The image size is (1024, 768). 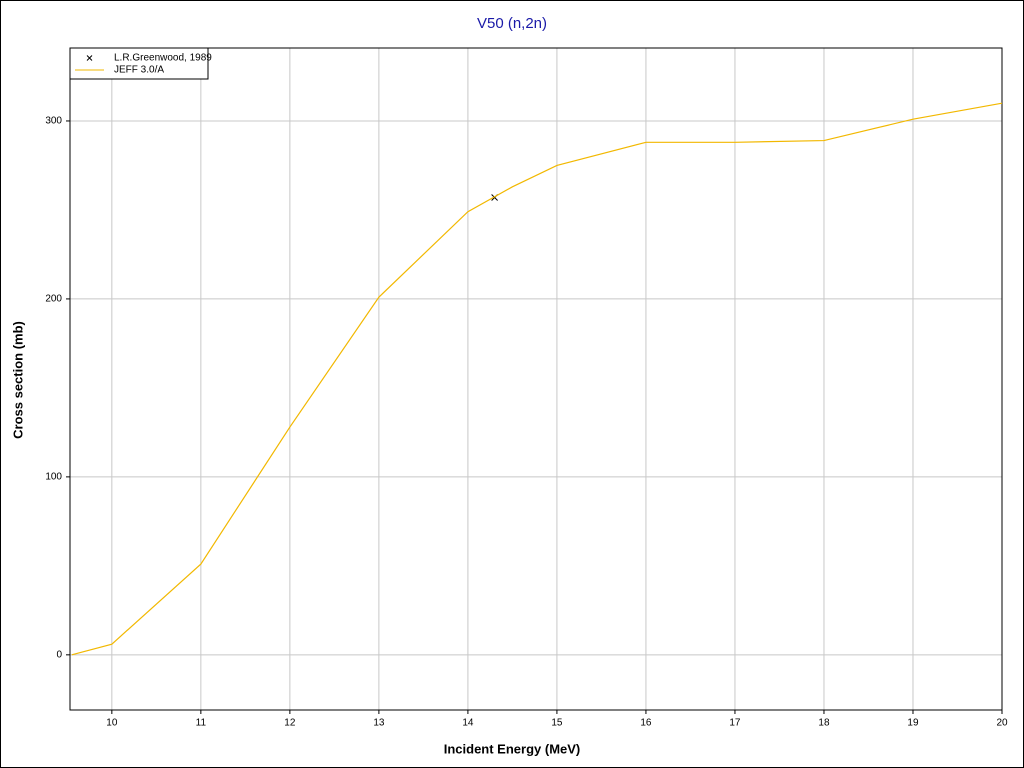 I want to click on x-tick-label: 17, so click(x=735, y=723).